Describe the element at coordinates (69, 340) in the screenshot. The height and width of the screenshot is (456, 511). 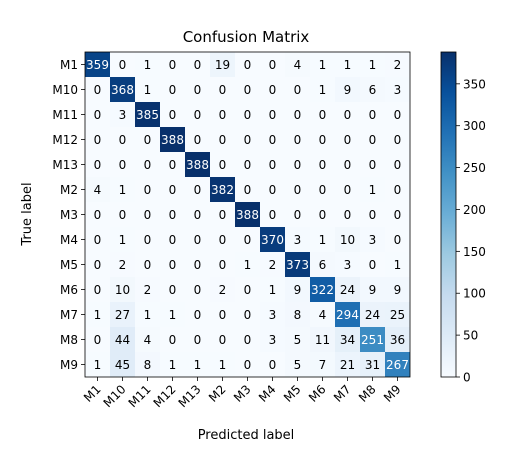
I see `y-tick-label: M8` at that location.